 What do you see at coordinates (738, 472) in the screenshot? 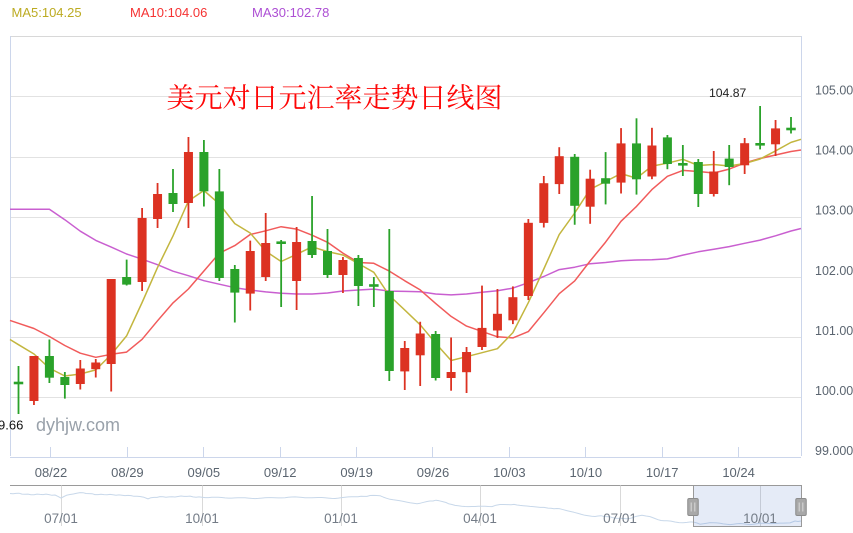
I see `svg-text: 10/24` at bounding box center [738, 472].